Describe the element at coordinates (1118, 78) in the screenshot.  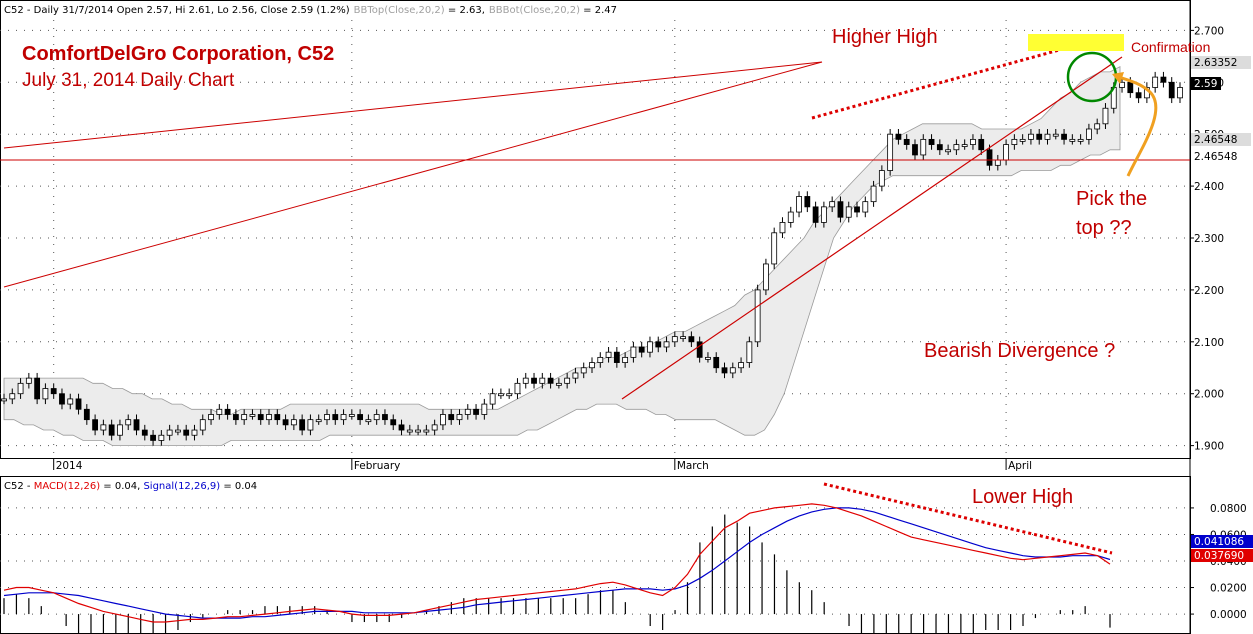
I see `arrow-head` at that location.